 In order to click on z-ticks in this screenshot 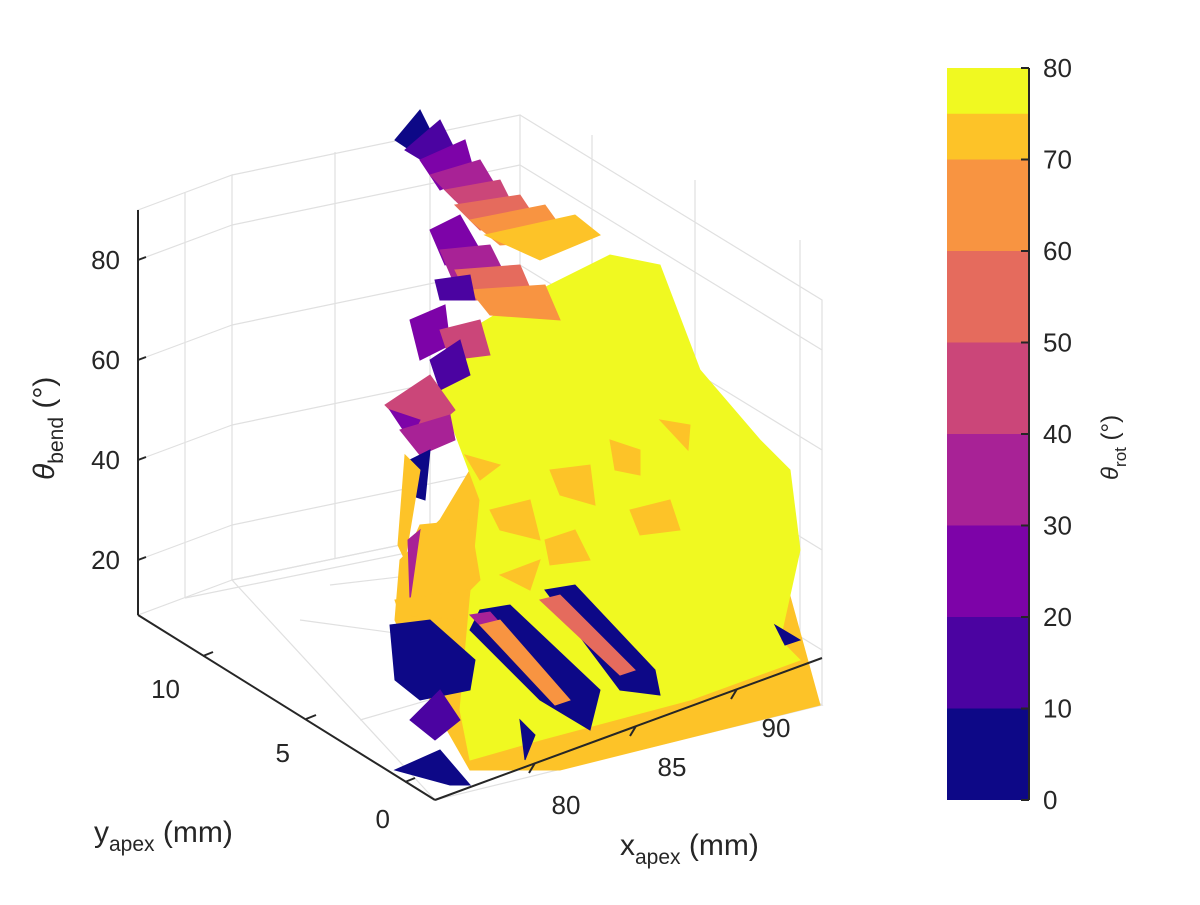, I will do `click(142, 408)`.